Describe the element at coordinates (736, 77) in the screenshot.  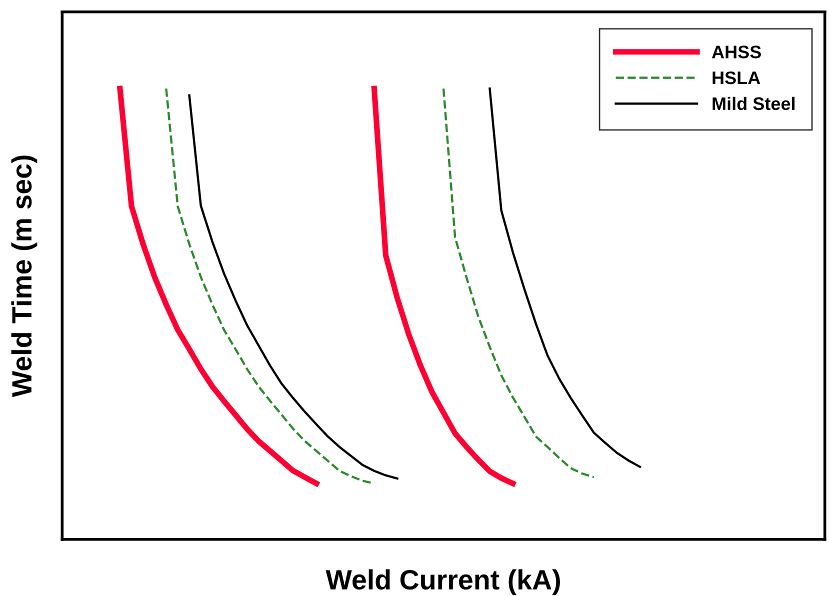
I see `legend-label: HSLA` at that location.